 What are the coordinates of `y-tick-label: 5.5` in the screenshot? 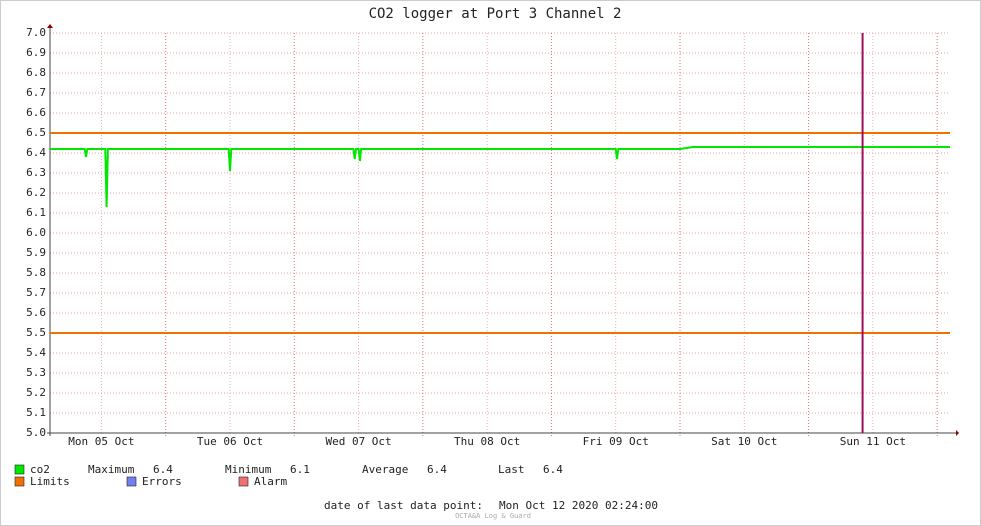 It's located at (36, 332).